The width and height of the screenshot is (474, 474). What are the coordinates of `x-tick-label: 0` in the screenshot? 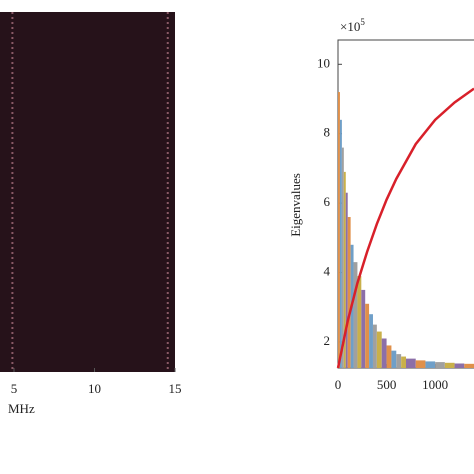 It's located at (338, 384).